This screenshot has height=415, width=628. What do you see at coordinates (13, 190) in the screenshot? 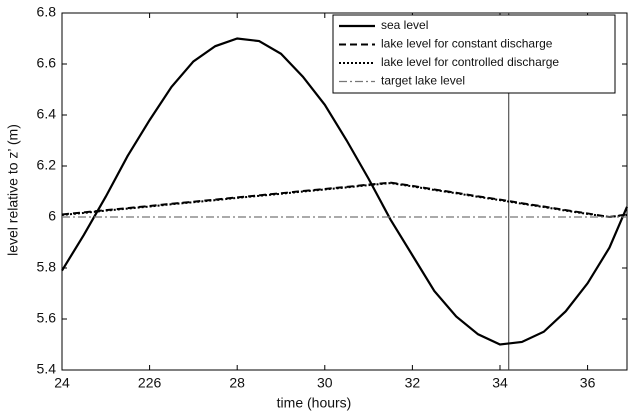
I see `y-axis-label: level relative to z’ (m)` at bounding box center [13, 190].